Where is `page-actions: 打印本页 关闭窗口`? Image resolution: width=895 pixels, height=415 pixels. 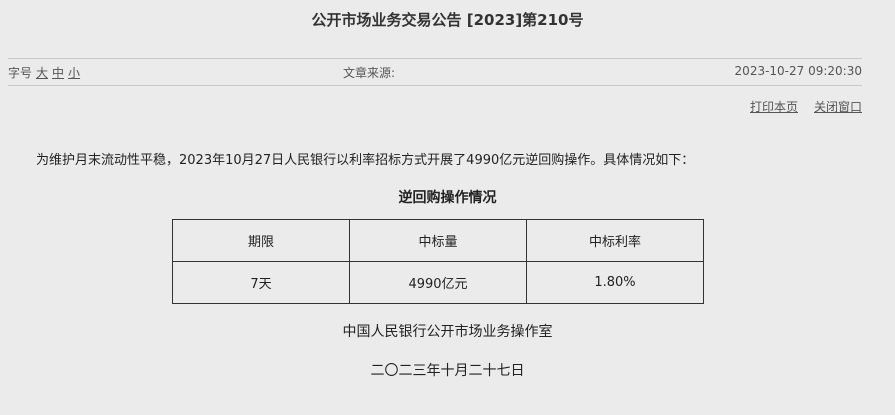 page-actions: 打印本页 关闭窗口 is located at coordinates (798, 106).